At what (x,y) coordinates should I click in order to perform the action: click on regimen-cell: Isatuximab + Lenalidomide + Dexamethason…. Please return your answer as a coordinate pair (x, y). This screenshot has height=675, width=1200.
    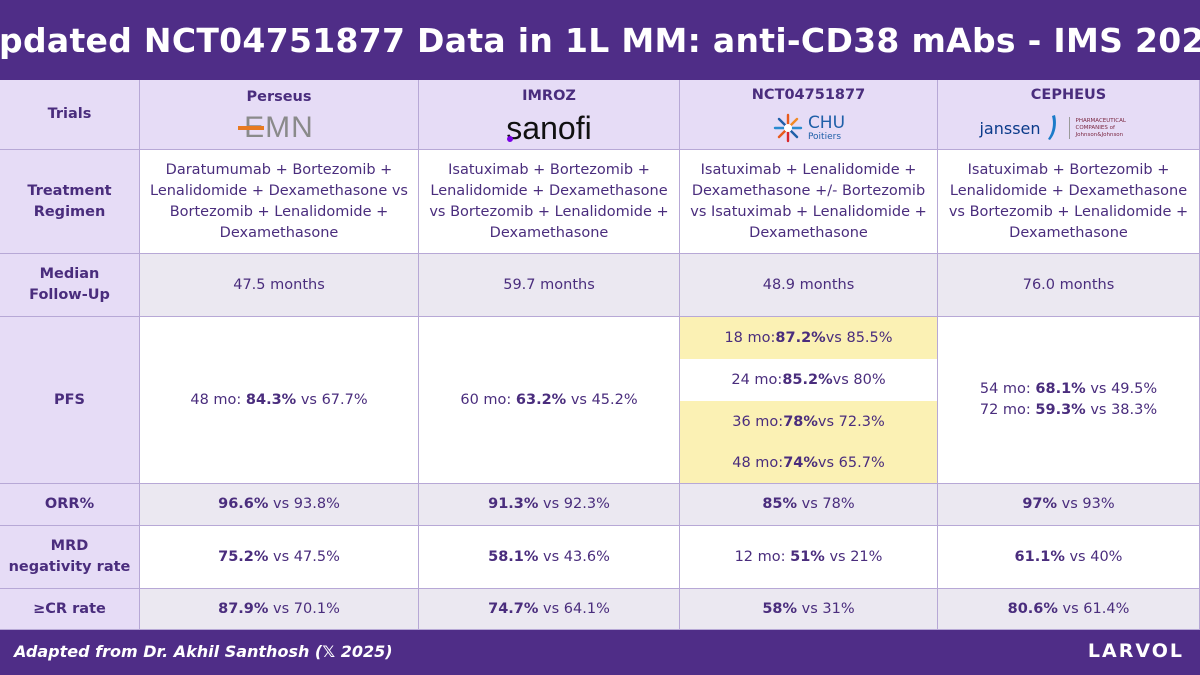
    Looking at the image, I should click on (809, 202).